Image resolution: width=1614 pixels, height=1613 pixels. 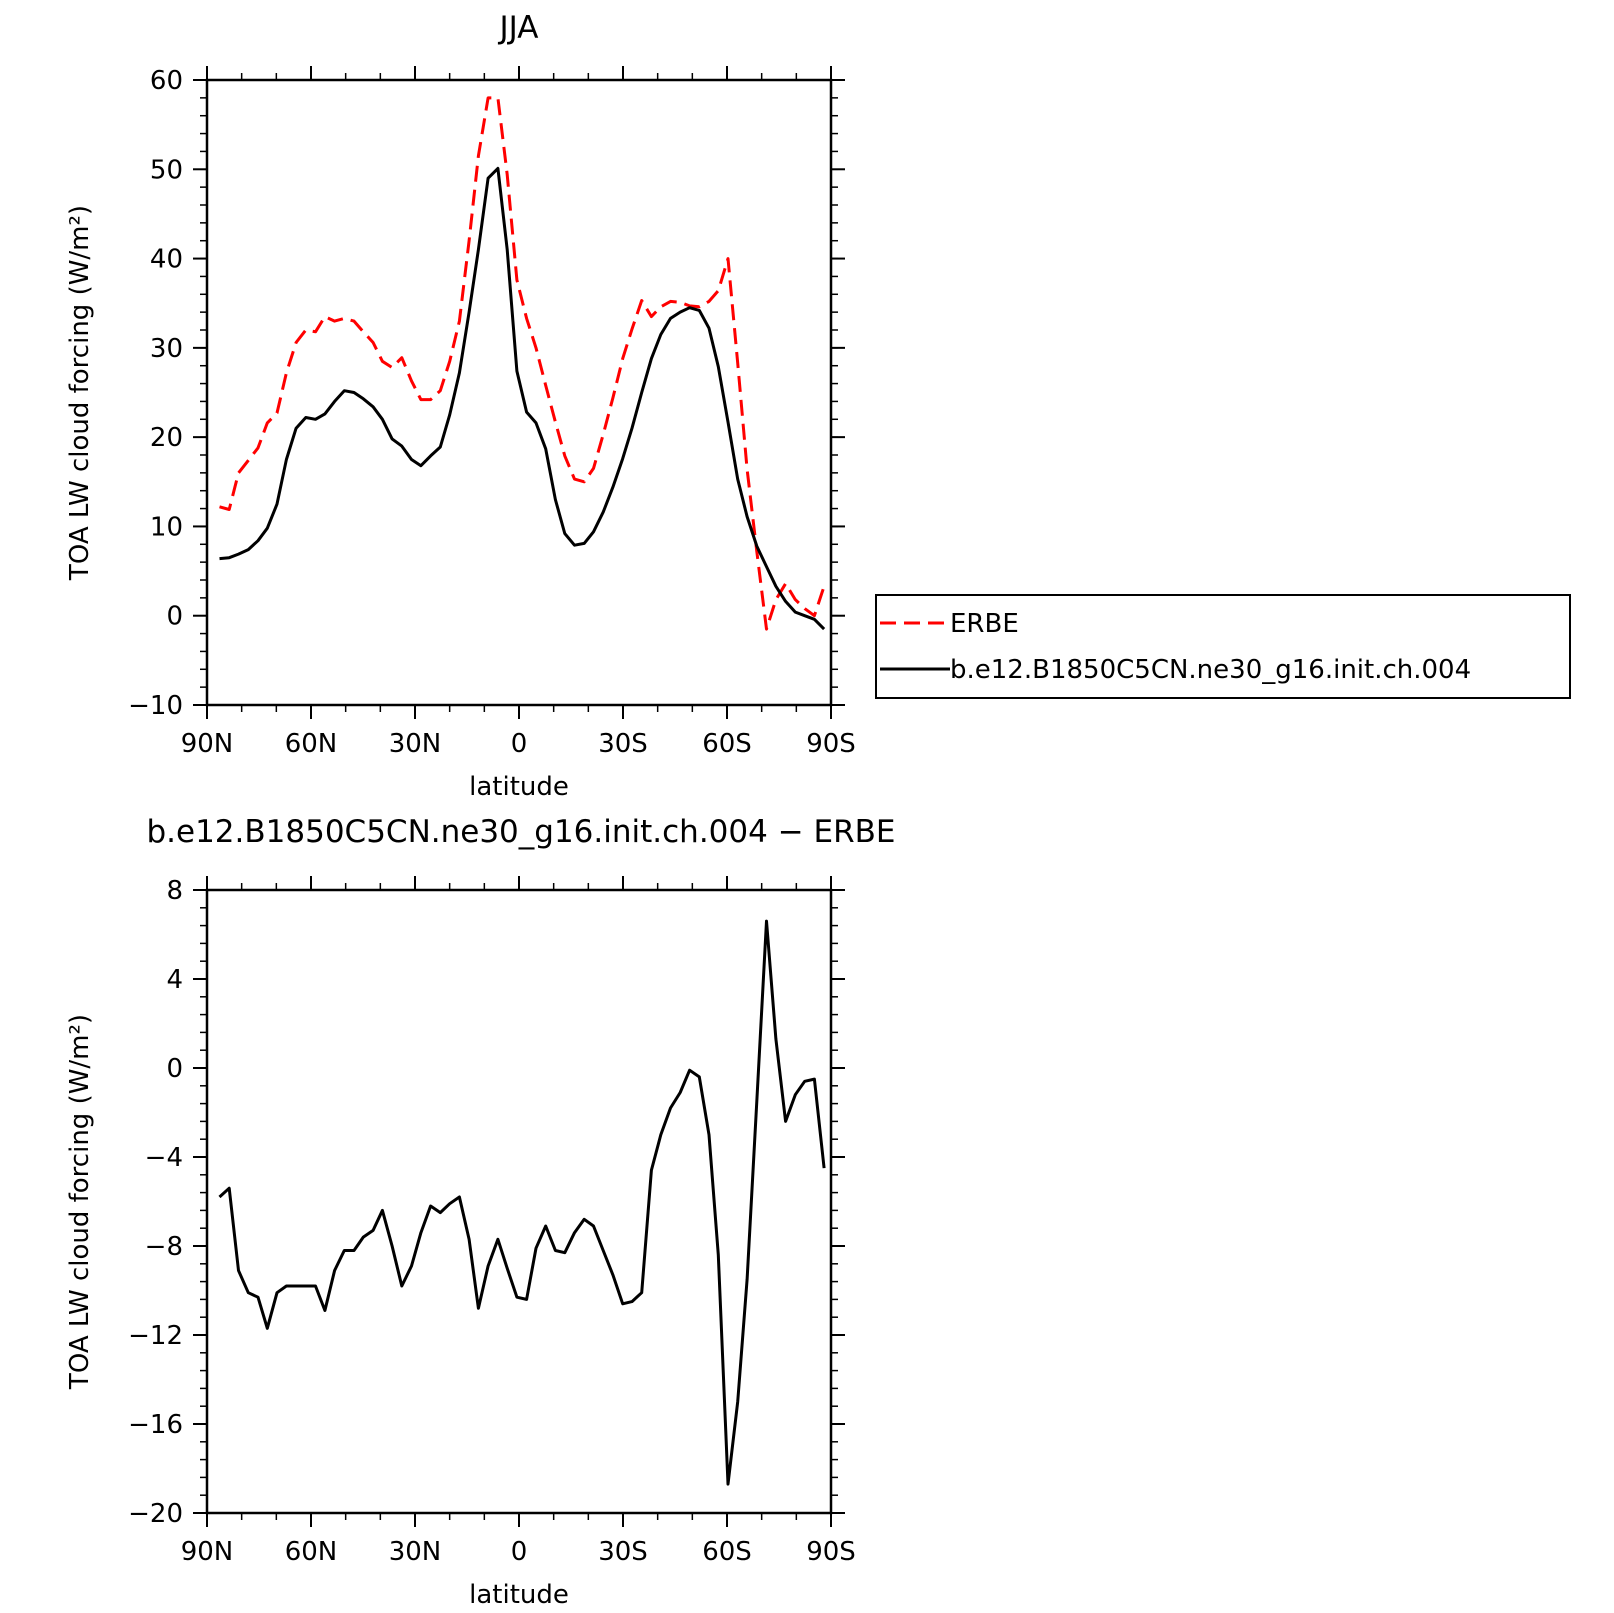 I want to click on y-tick-label: −10, so click(x=155, y=706).